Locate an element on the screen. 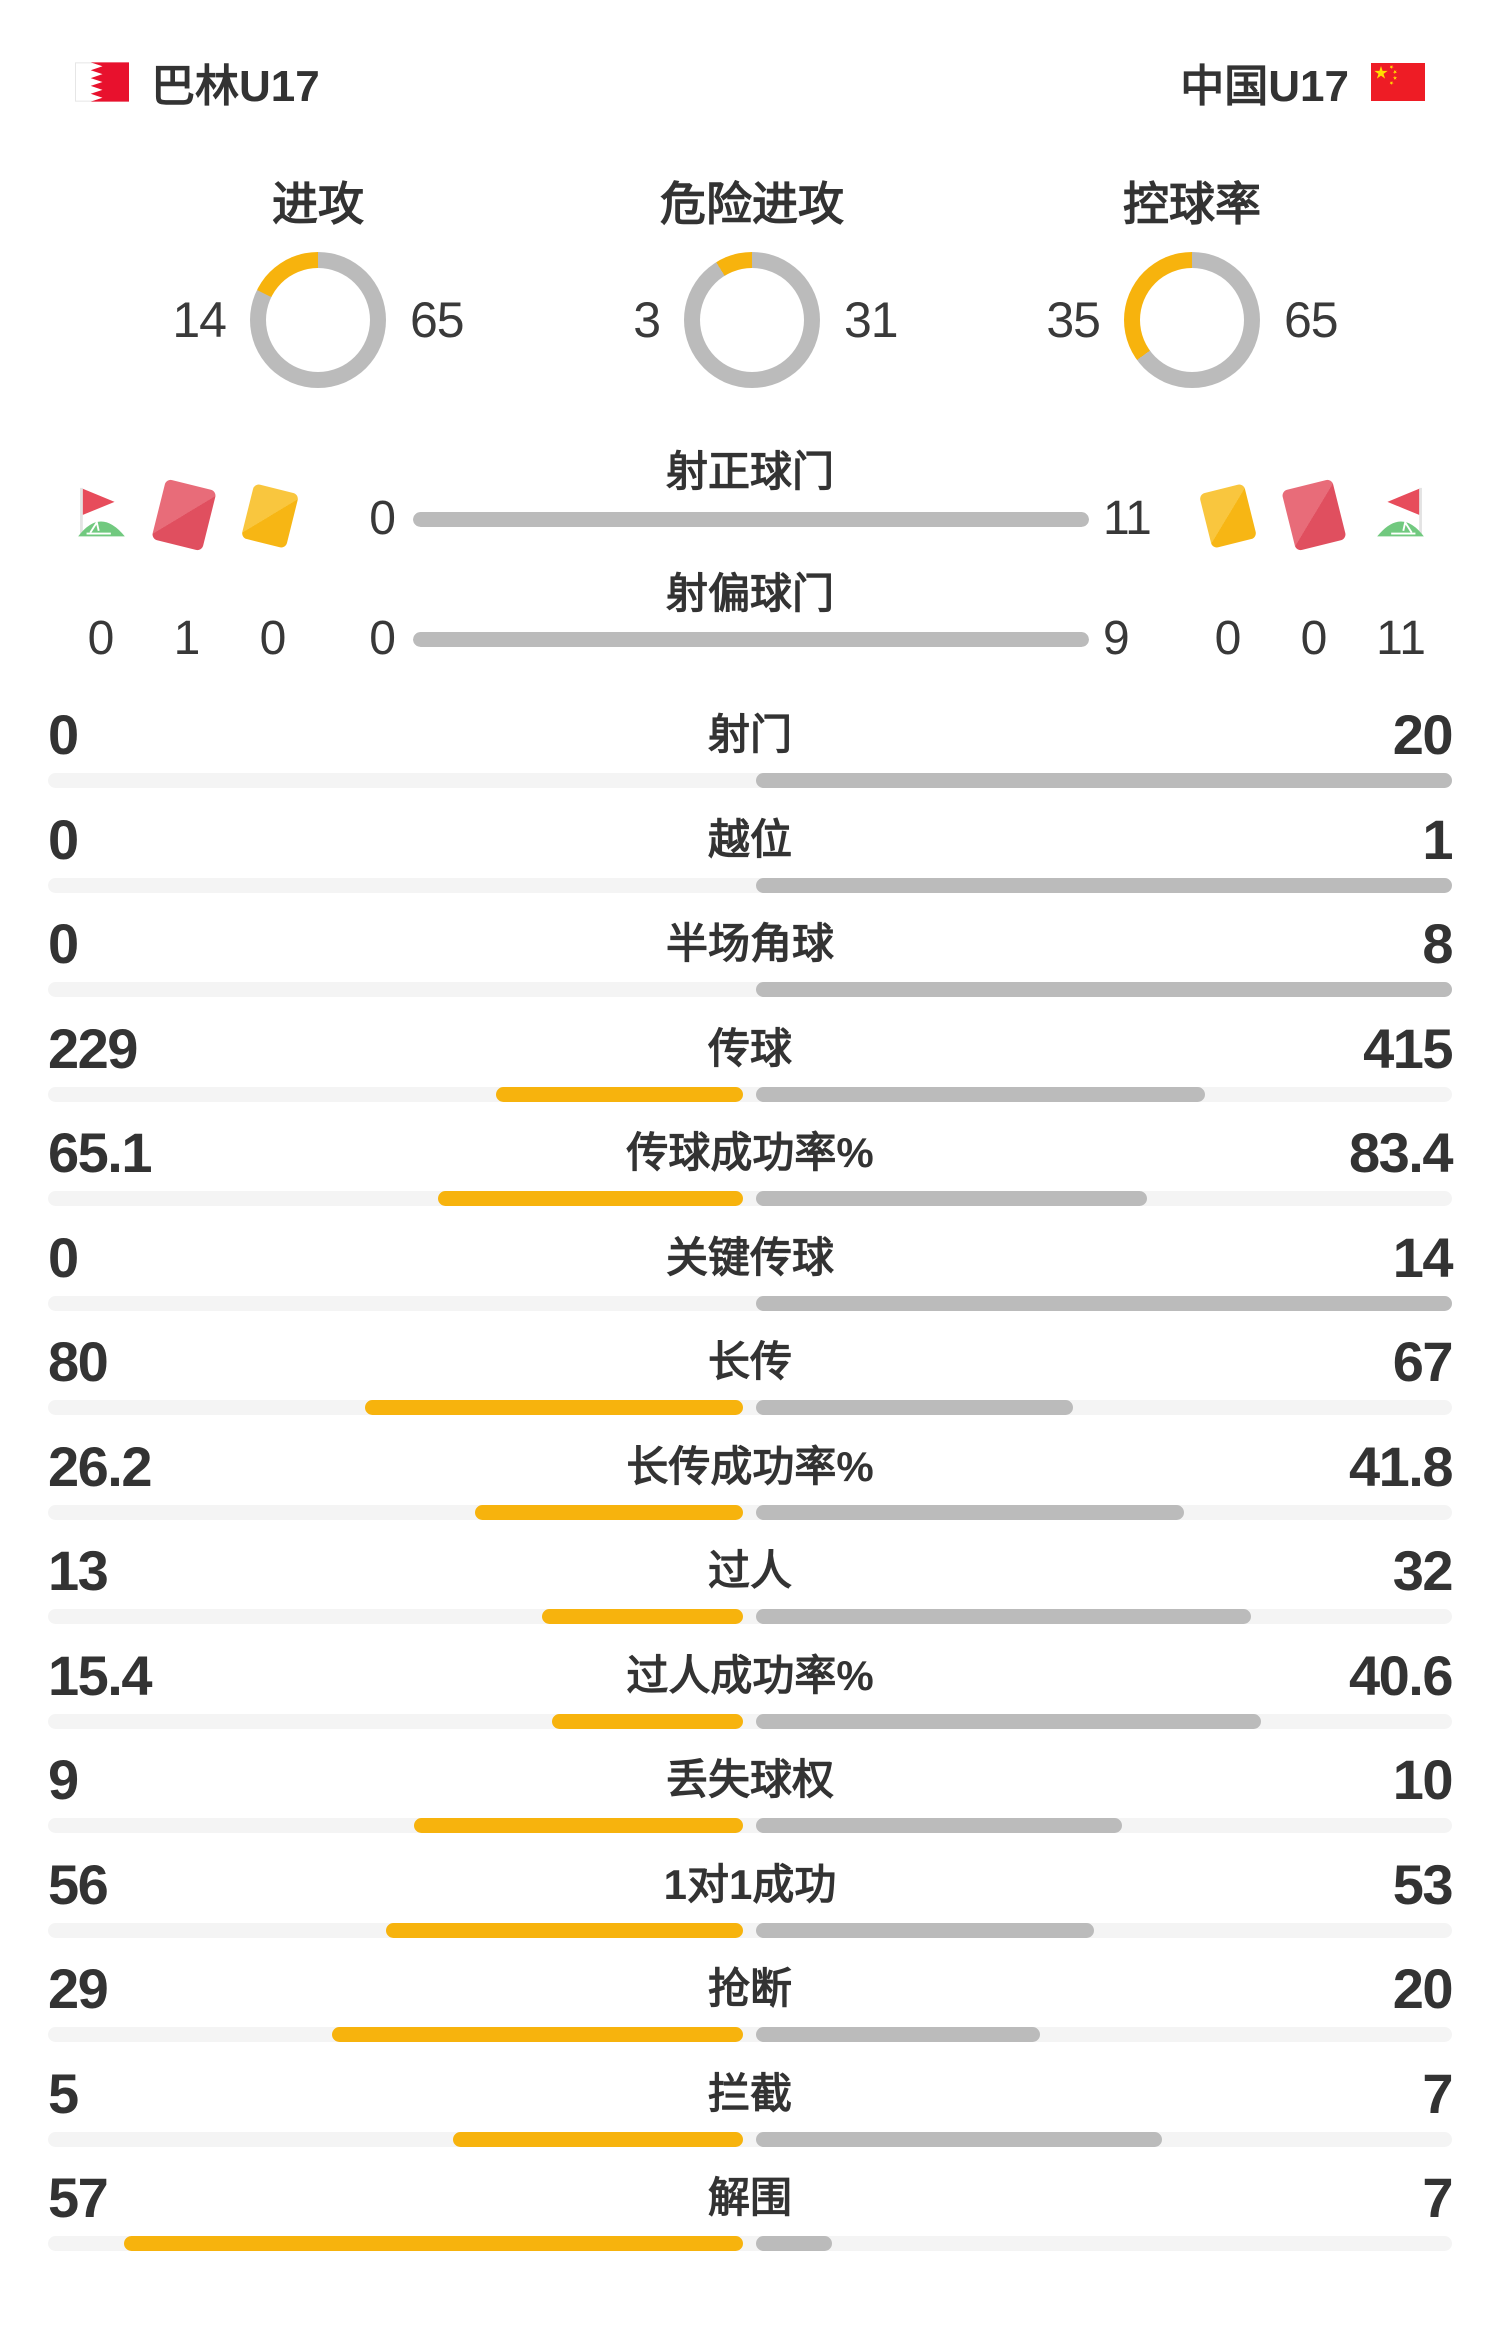 This screenshot has height=2350, width=1500. stat-label: 射门 is located at coordinates (749, 734).